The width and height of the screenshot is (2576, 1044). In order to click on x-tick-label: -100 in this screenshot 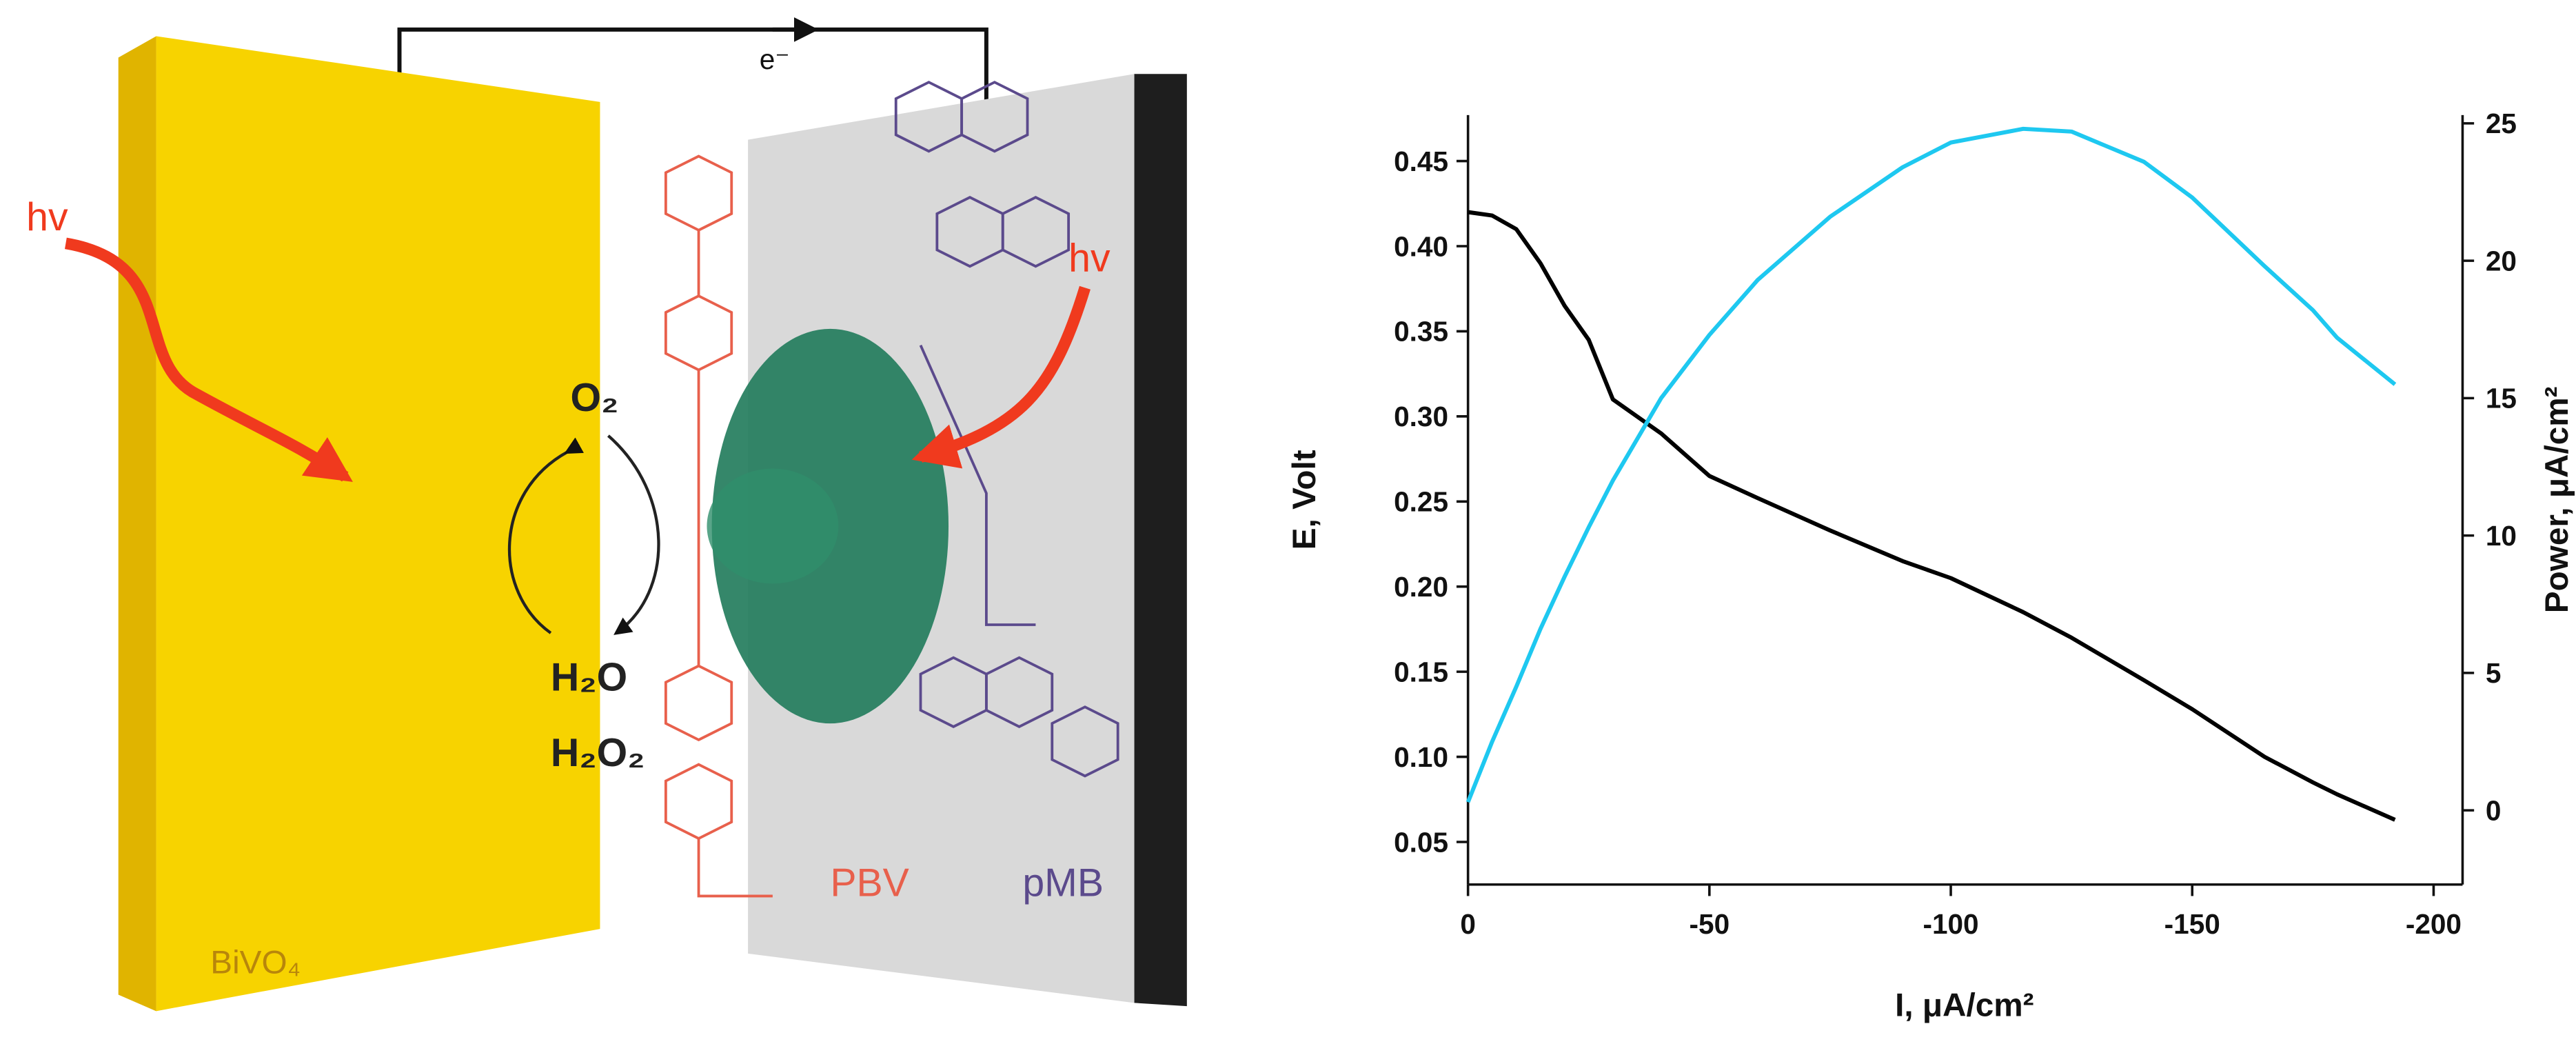, I will do `click(1950, 924)`.